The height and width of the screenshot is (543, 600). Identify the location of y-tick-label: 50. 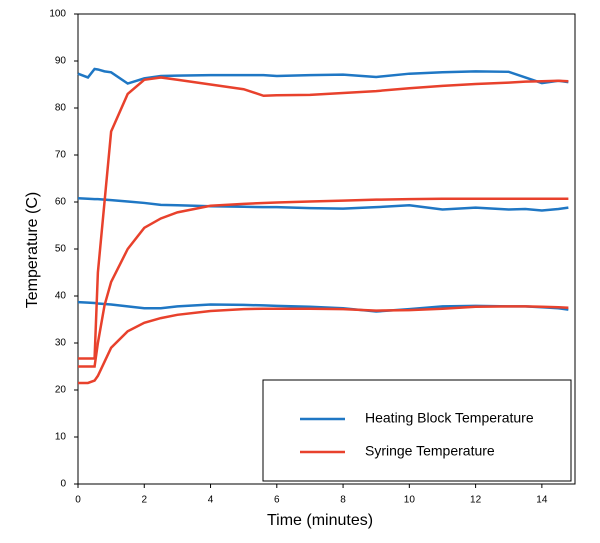
(61, 249).